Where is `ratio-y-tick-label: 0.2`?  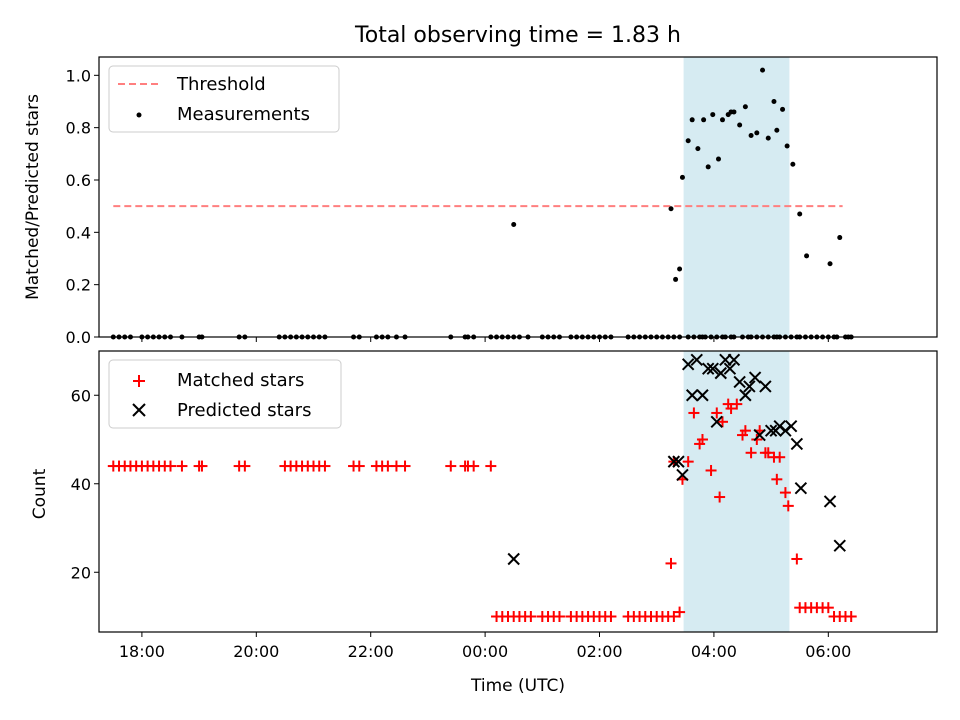
ratio-y-tick-label: 0.2 is located at coordinates (78, 285).